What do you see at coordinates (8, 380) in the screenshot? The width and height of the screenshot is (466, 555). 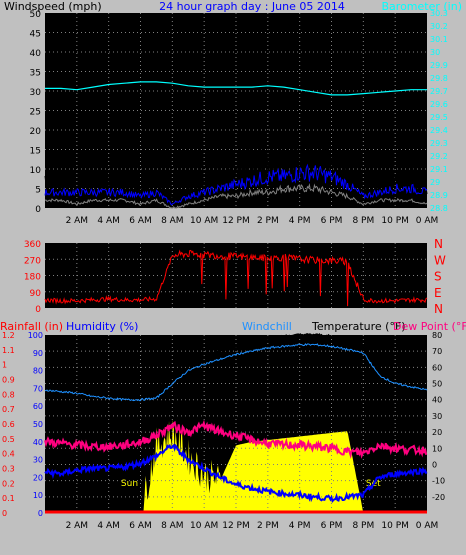 I see `rainfall-tick-label: 0.9` at bounding box center [8, 380].